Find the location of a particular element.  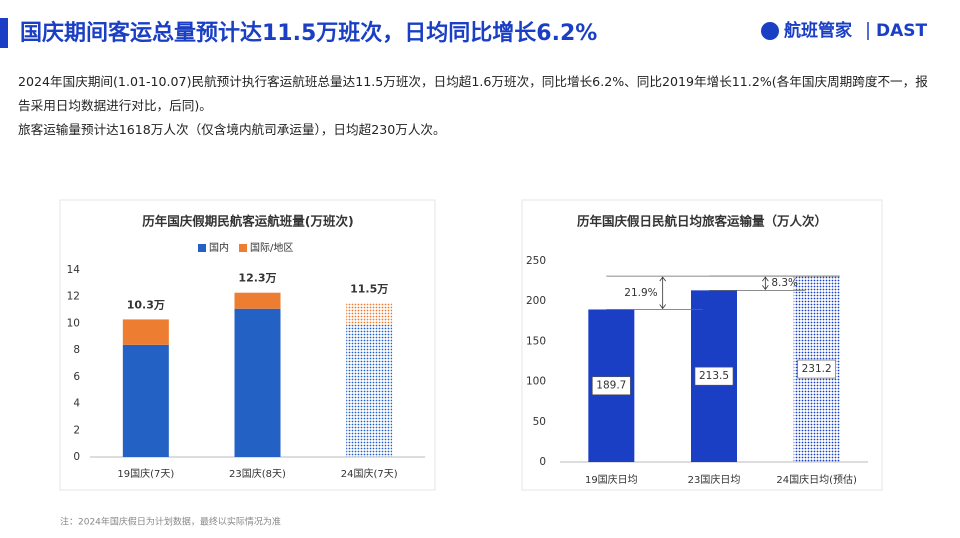

logo-name: 航班管家 is located at coordinates (818, 30).